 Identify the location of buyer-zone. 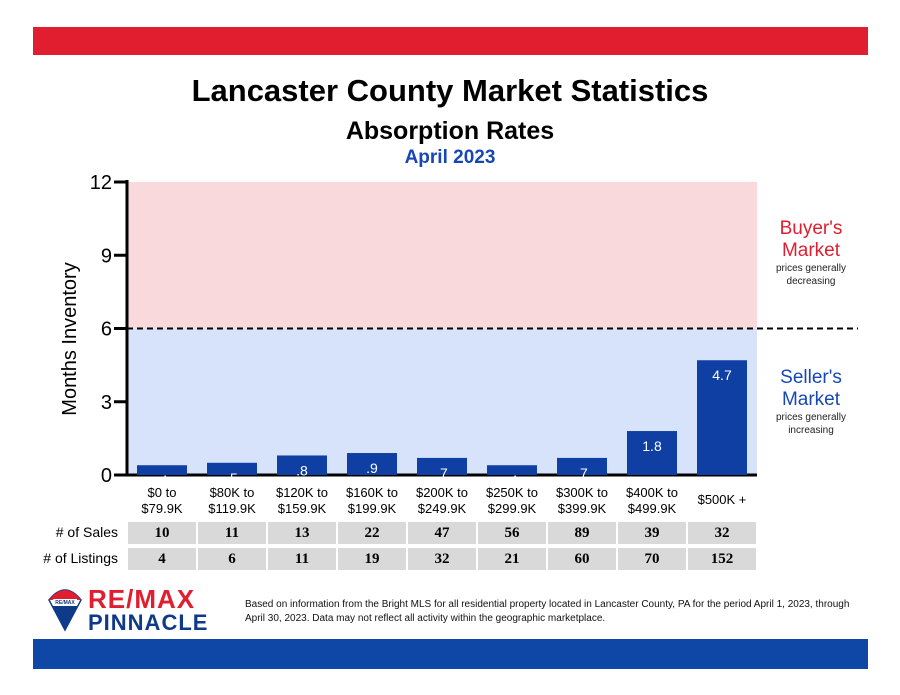
(442, 255).